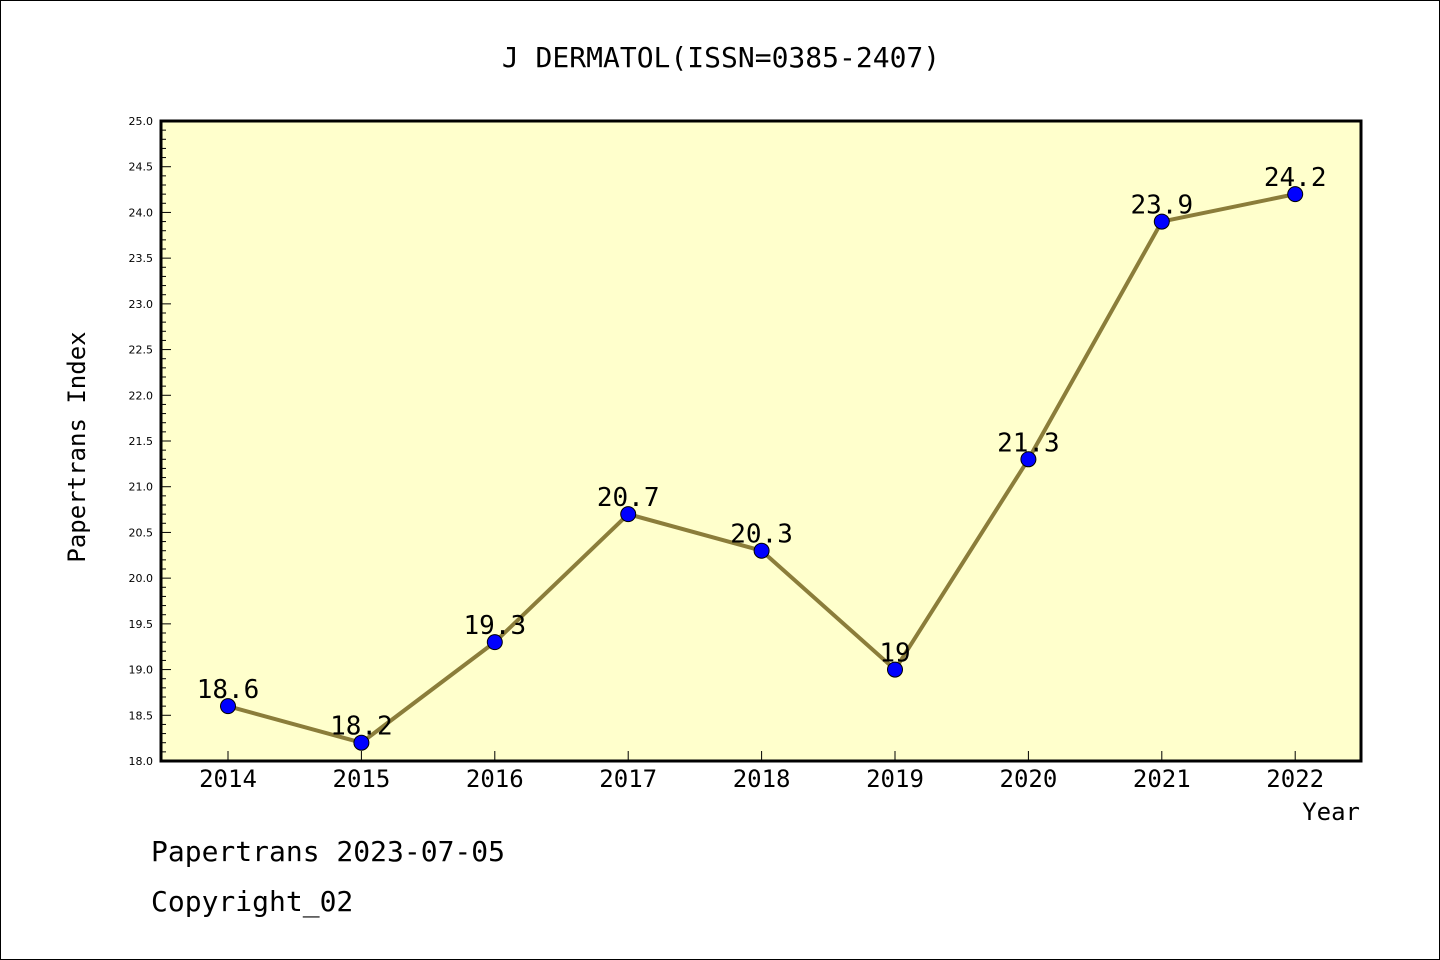  I want to click on data-label: 18.6, so click(228, 690).